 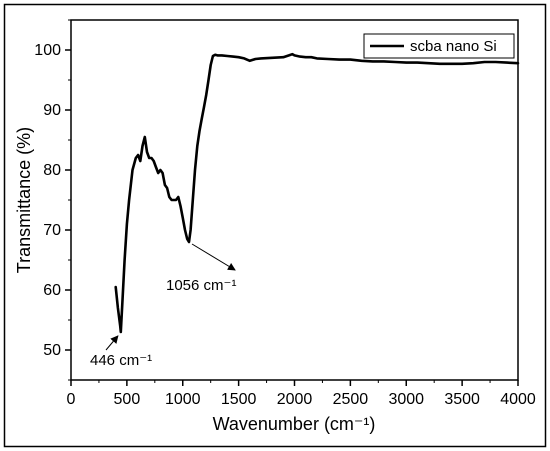 What do you see at coordinates (453, 46) in the screenshot?
I see `legend-label: scba nano Si` at bounding box center [453, 46].